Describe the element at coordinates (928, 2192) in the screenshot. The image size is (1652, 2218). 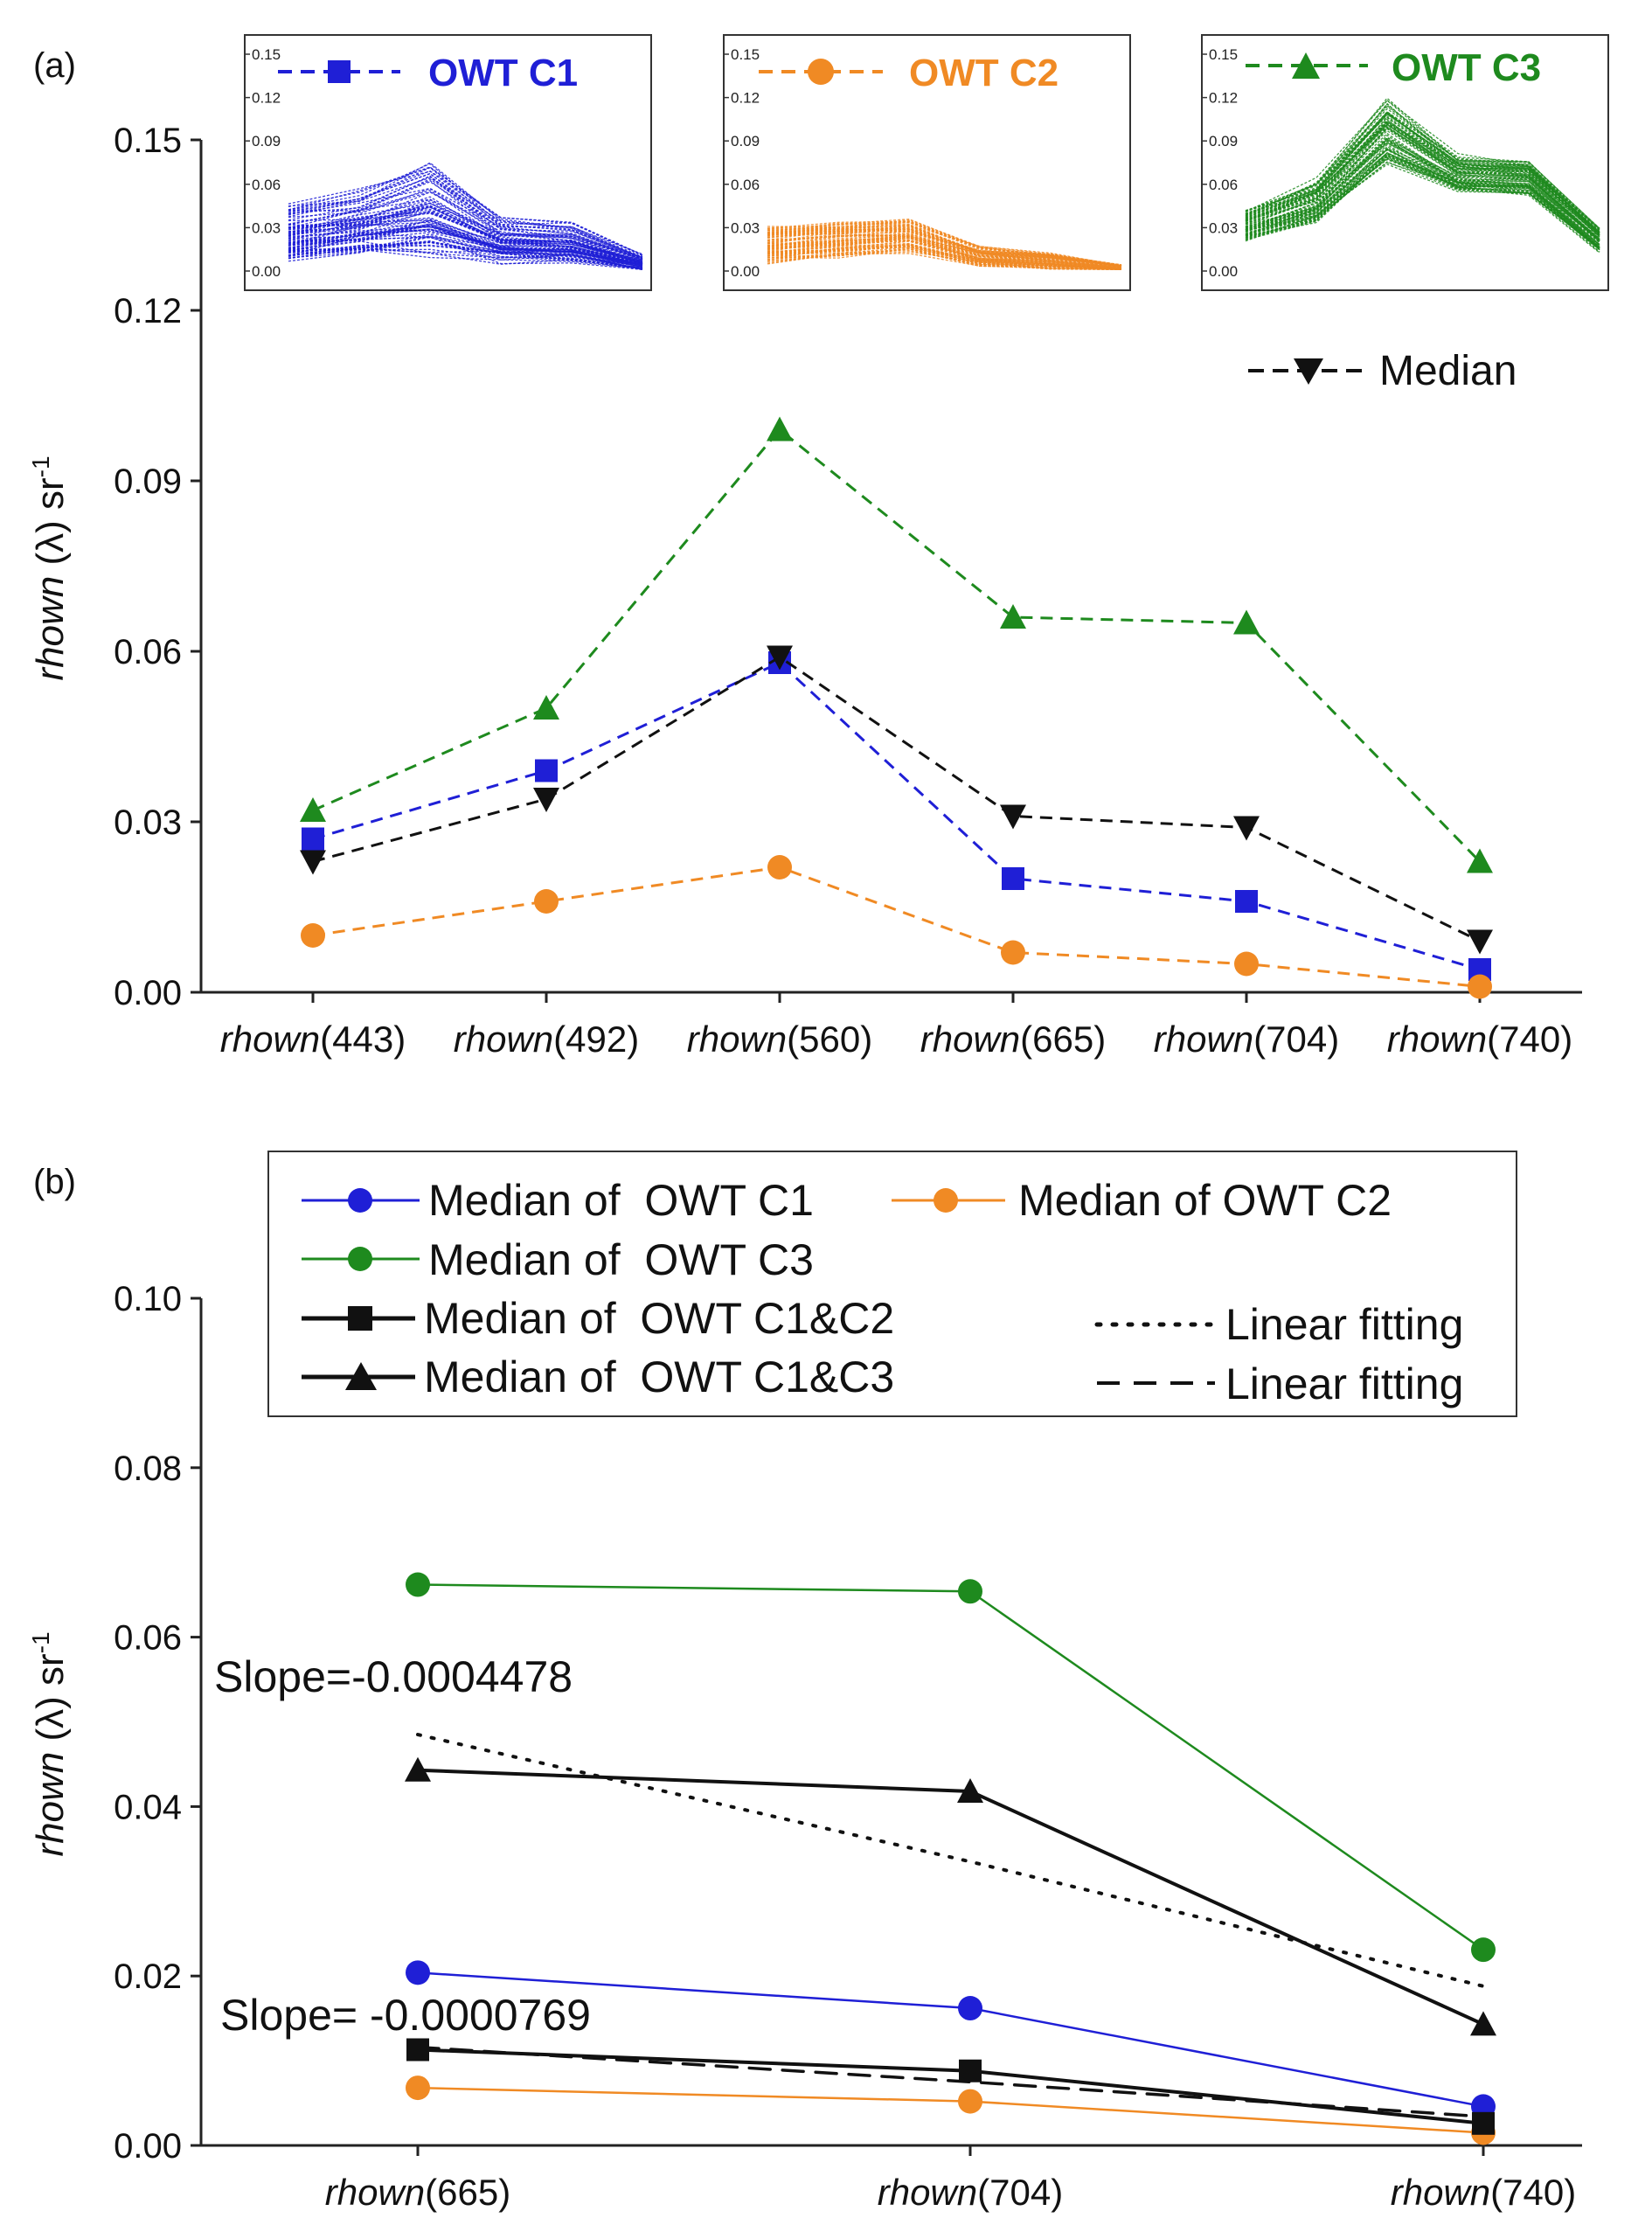
I see `b-xtick-label-prefix: rhown` at that location.